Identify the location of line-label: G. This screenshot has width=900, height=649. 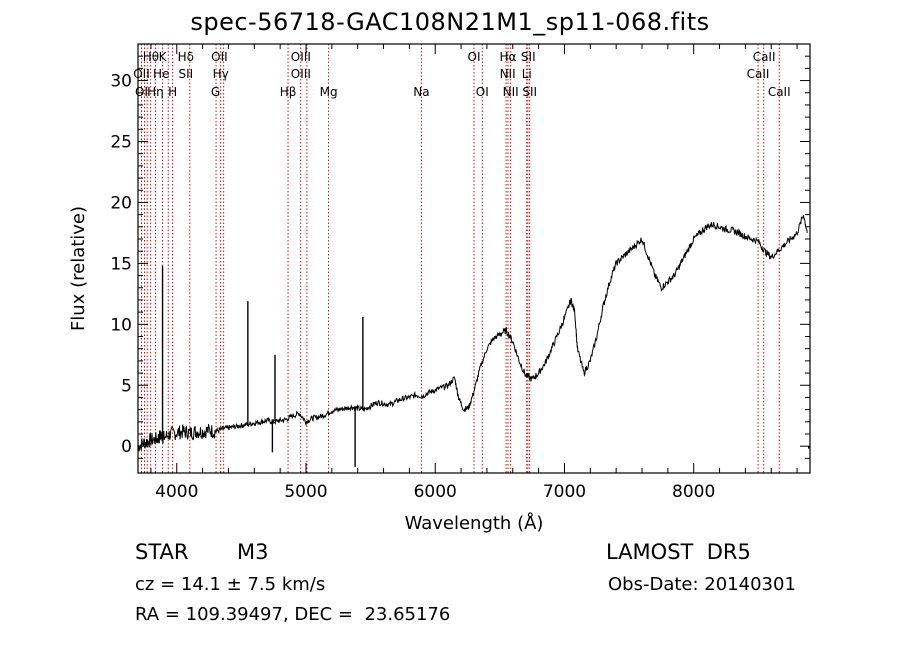
(215, 92).